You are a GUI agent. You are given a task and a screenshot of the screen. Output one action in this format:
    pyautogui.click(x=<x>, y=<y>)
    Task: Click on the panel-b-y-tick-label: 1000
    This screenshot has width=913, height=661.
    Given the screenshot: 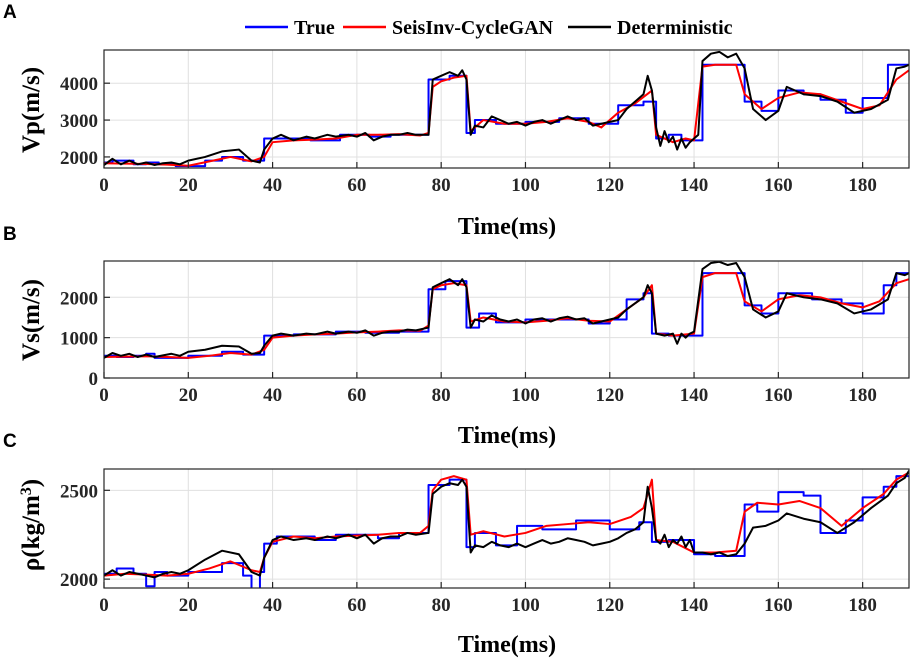 What is the action you would take?
    pyautogui.click(x=79, y=339)
    